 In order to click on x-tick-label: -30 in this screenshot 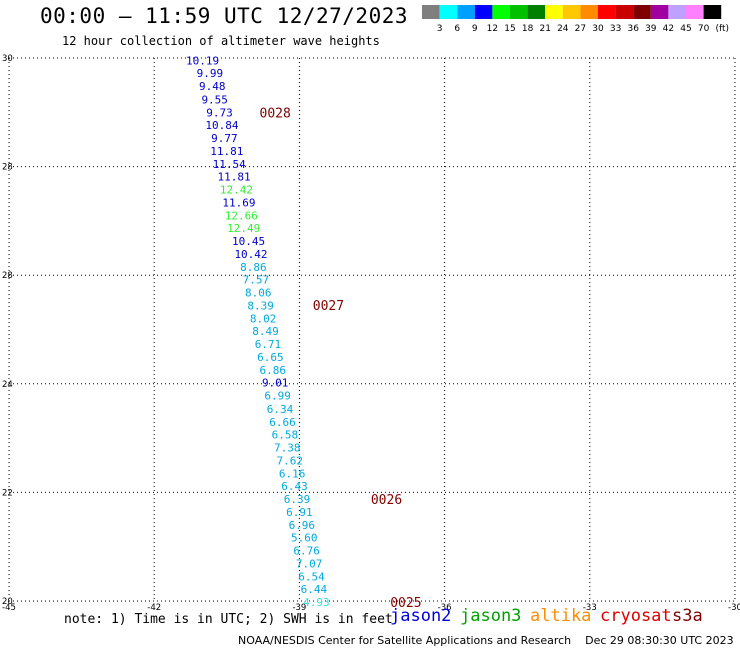, I will do `click(734, 608)`.